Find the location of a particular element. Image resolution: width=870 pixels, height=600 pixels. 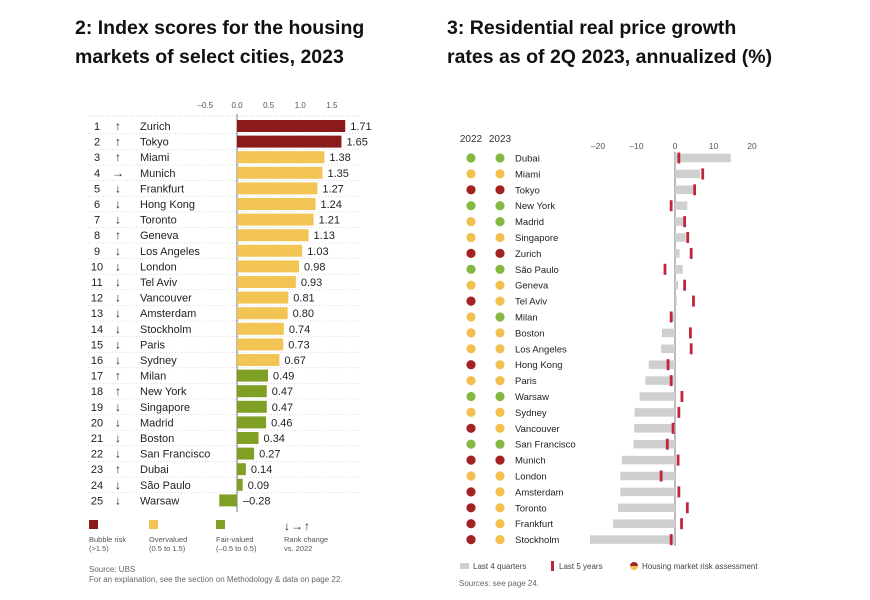

score-value-label: 0.09 is located at coordinates (258, 486).